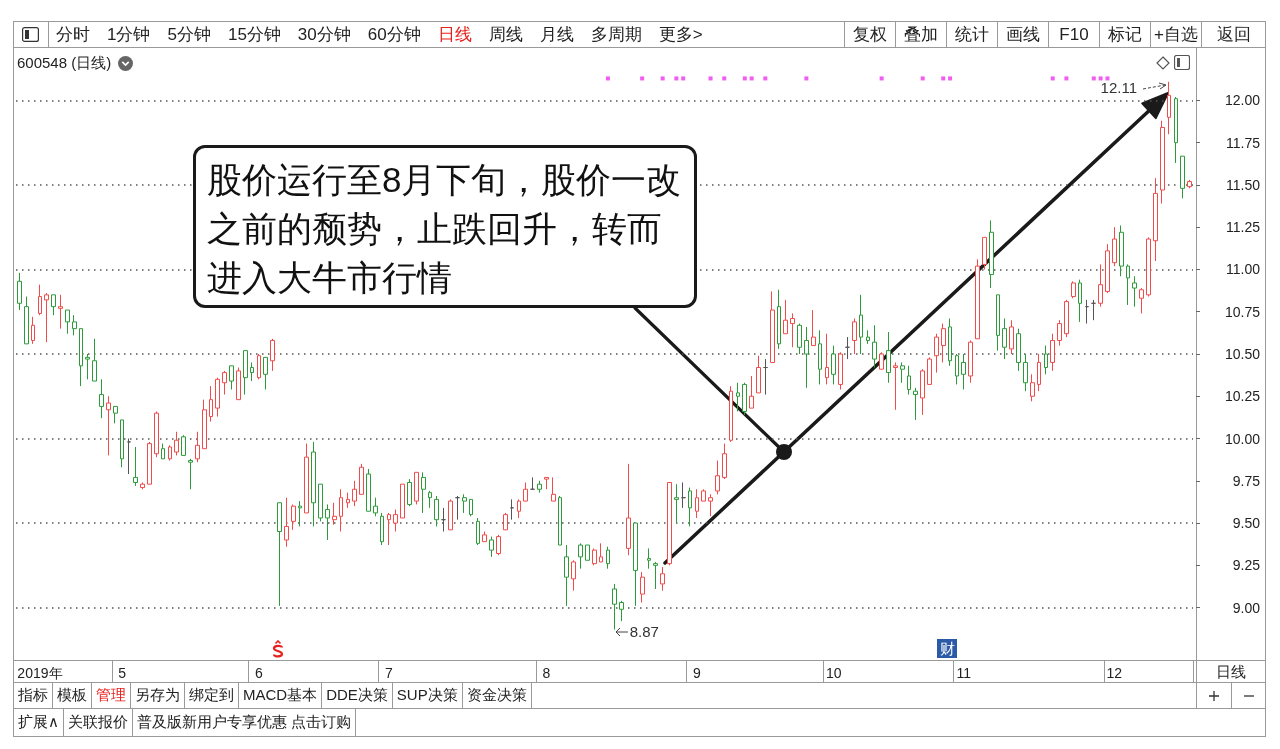  Describe the element at coordinates (254, 35) in the screenshot. I see `text: 15分钟` at that location.